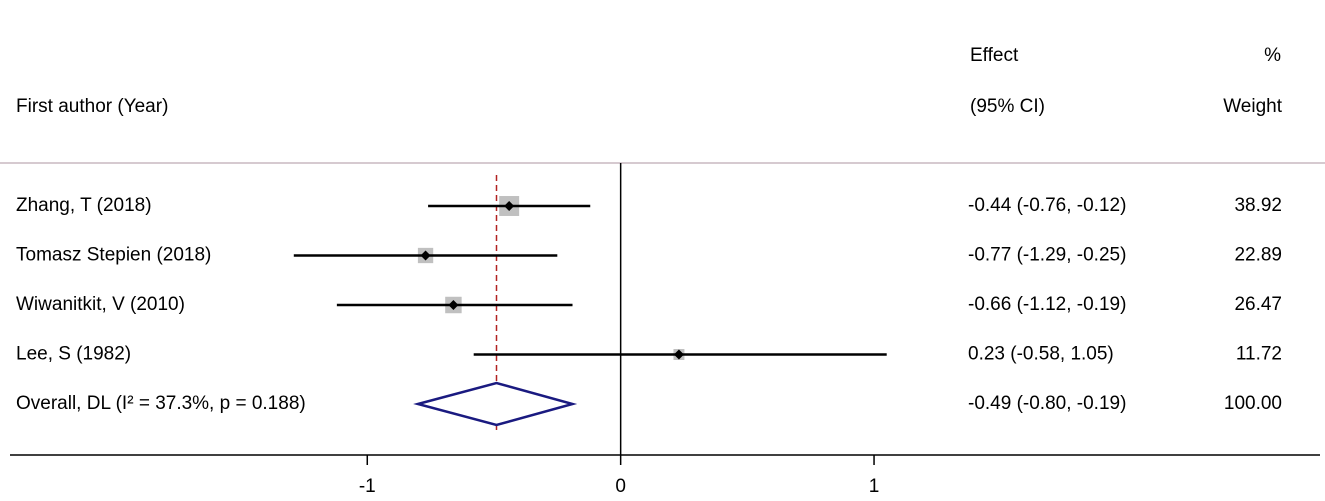 Image resolution: width=1325 pixels, height=501 pixels. Describe the element at coordinates (161, 403) in the screenshot. I see `overall-name: Overall, DL (I² = 37.3%, p = 0.188)` at that location.